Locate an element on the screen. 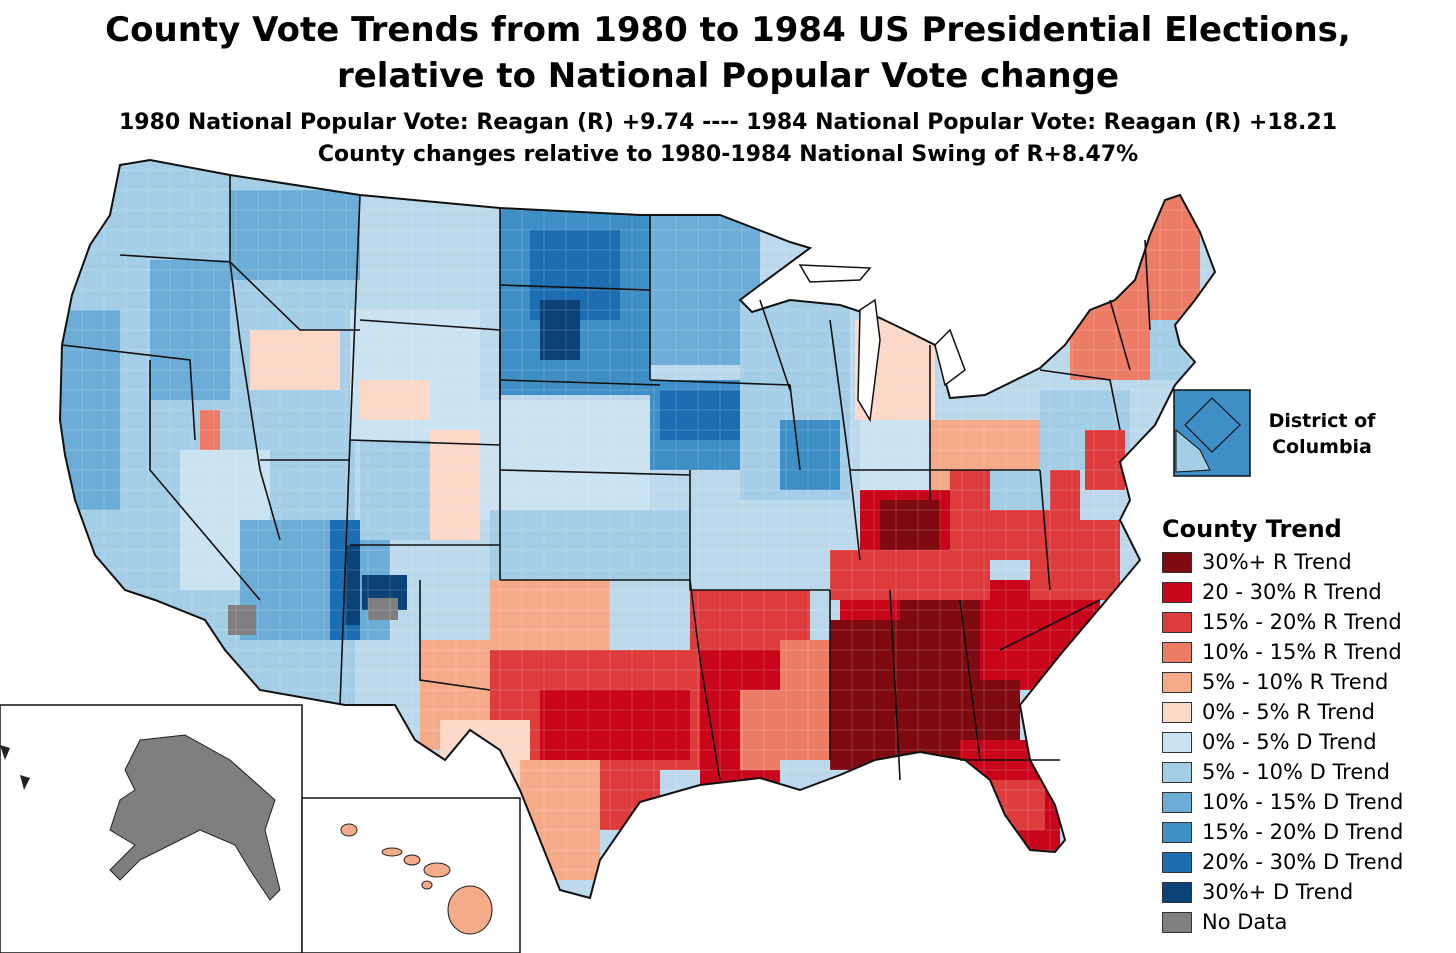 Image resolution: width=1456 pixels, height=953 pixels. dc-virginia-side is located at coordinates (1193, 450).